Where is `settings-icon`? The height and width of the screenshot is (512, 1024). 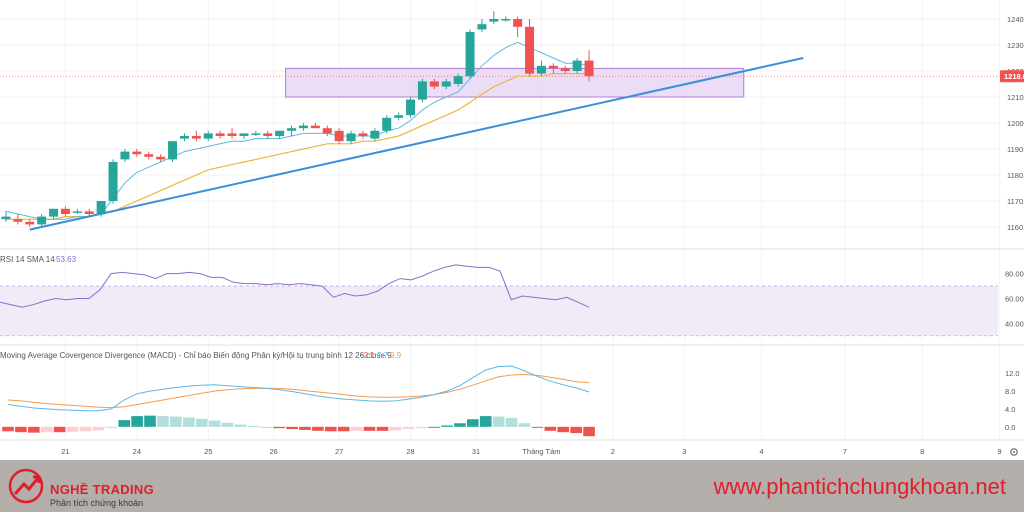
settings-icon is located at coordinates (1014, 452).